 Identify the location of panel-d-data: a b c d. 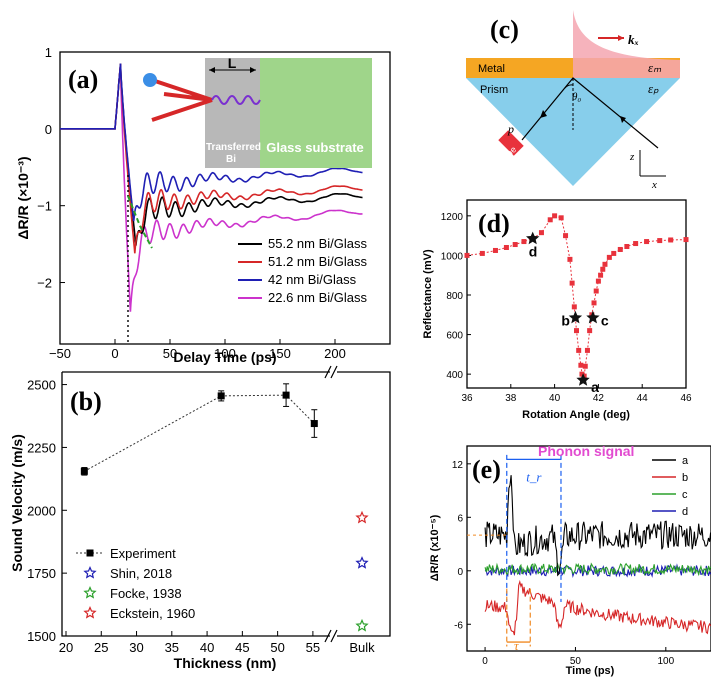
(576, 304).